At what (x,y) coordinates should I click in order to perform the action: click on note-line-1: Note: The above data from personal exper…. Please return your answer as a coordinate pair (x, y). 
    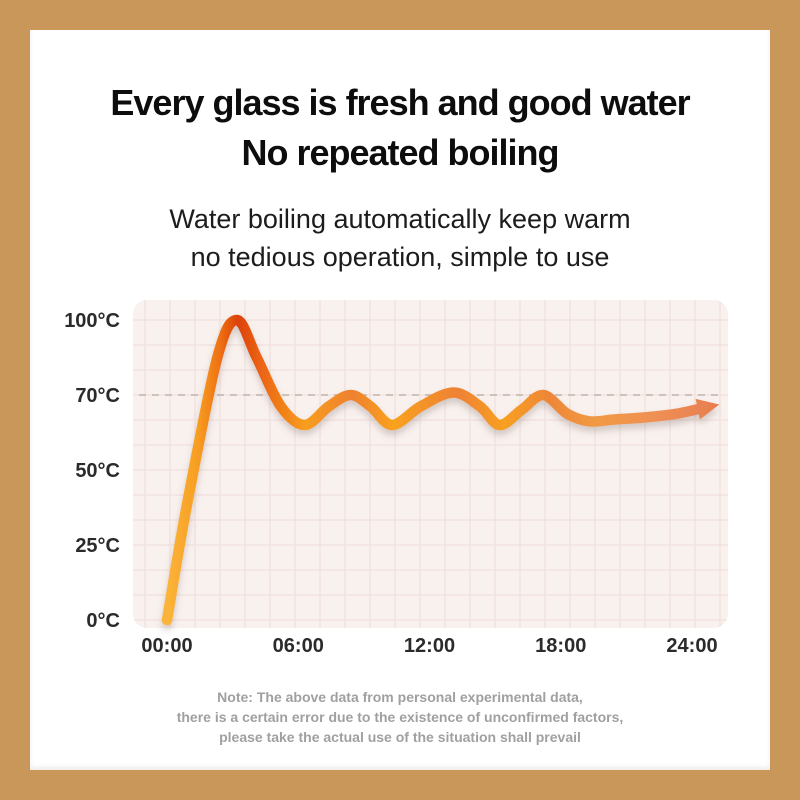
    Looking at the image, I should click on (400, 697).